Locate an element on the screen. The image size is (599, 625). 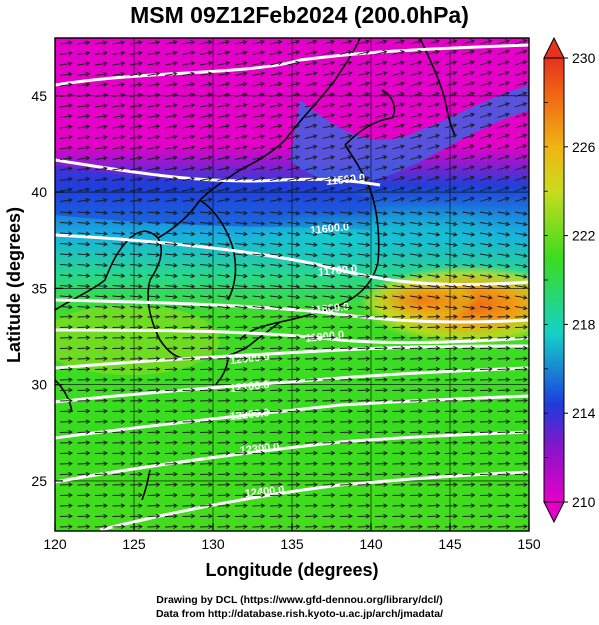
x-tick-label: 135 is located at coordinates (292, 544).